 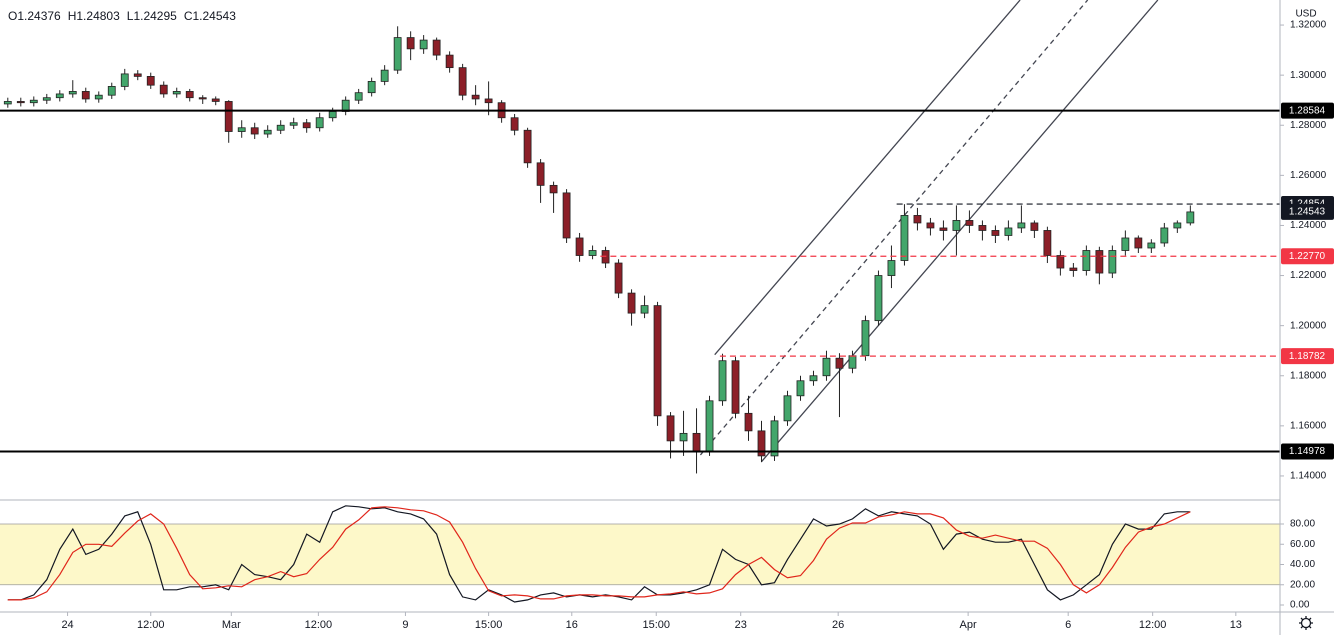 What do you see at coordinates (1302, 564) in the screenshot?
I see `y-tick-label: 40.00` at bounding box center [1302, 564].